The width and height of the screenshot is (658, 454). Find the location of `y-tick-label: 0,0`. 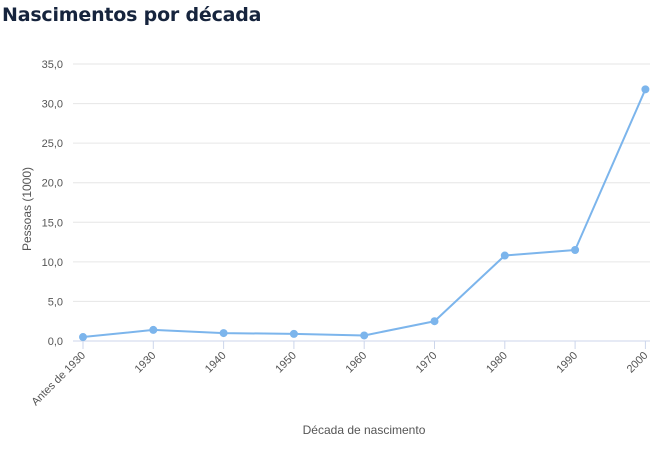

y-tick-label: 0,0 is located at coordinates (55, 342).